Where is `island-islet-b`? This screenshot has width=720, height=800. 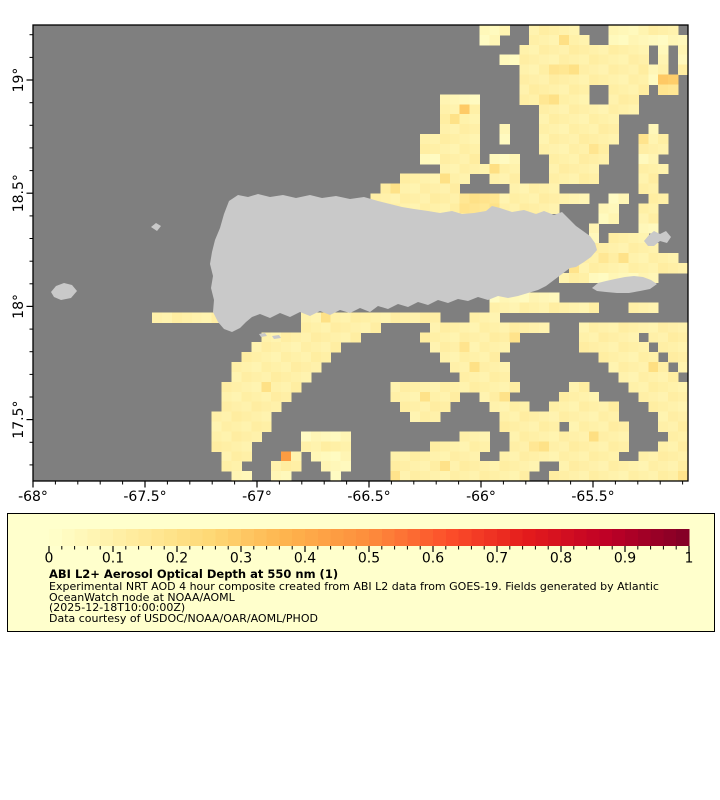
island-islet-b is located at coordinates (276, 337).